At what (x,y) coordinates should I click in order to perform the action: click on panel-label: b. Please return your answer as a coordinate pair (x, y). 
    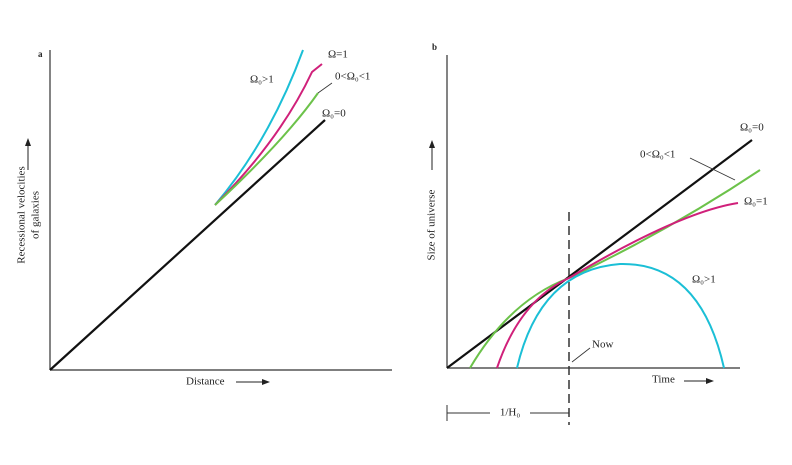
    Looking at the image, I should click on (434, 47).